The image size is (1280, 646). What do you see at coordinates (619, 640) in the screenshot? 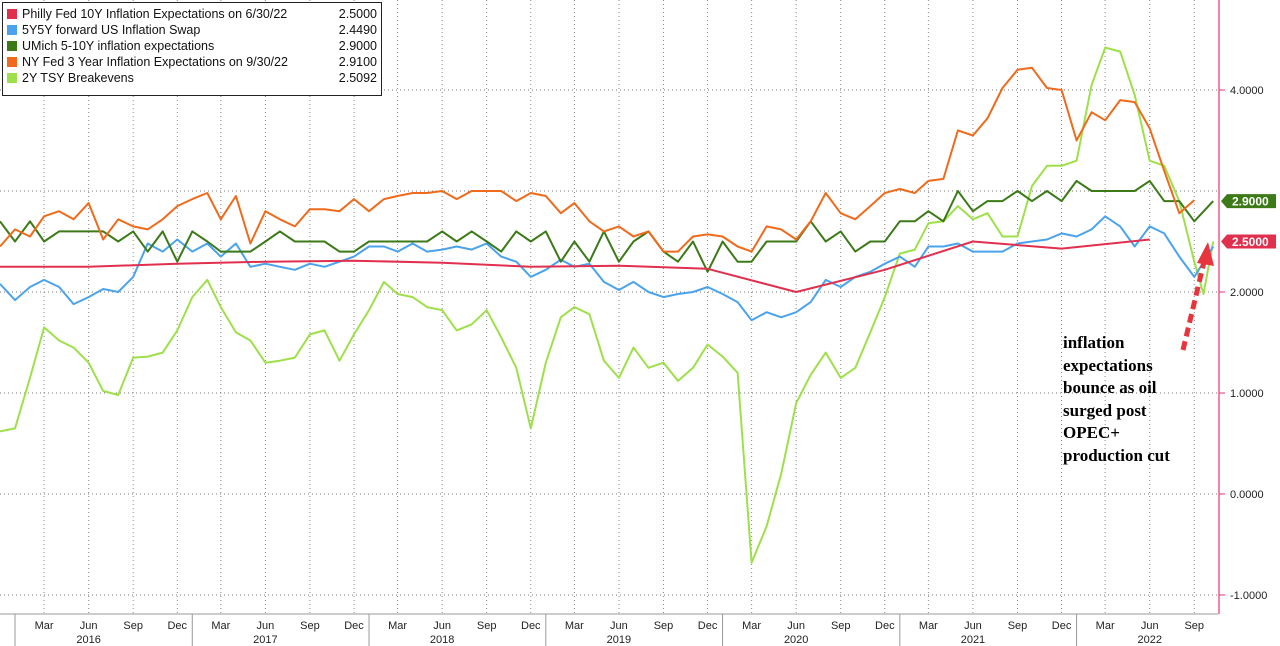
I see `x-year-label: 2019` at bounding box center [619, 640].